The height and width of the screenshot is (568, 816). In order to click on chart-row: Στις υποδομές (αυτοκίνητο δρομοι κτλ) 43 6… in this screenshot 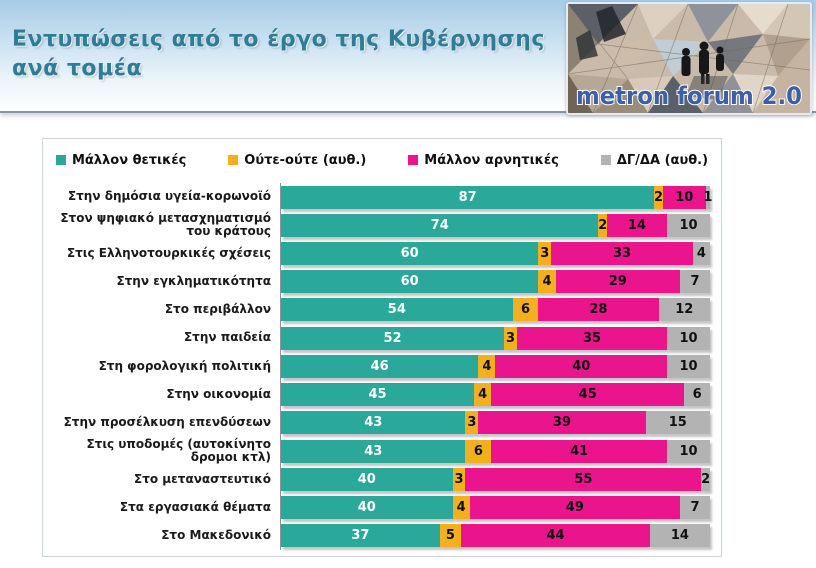, I will do `click(378, 450)`.